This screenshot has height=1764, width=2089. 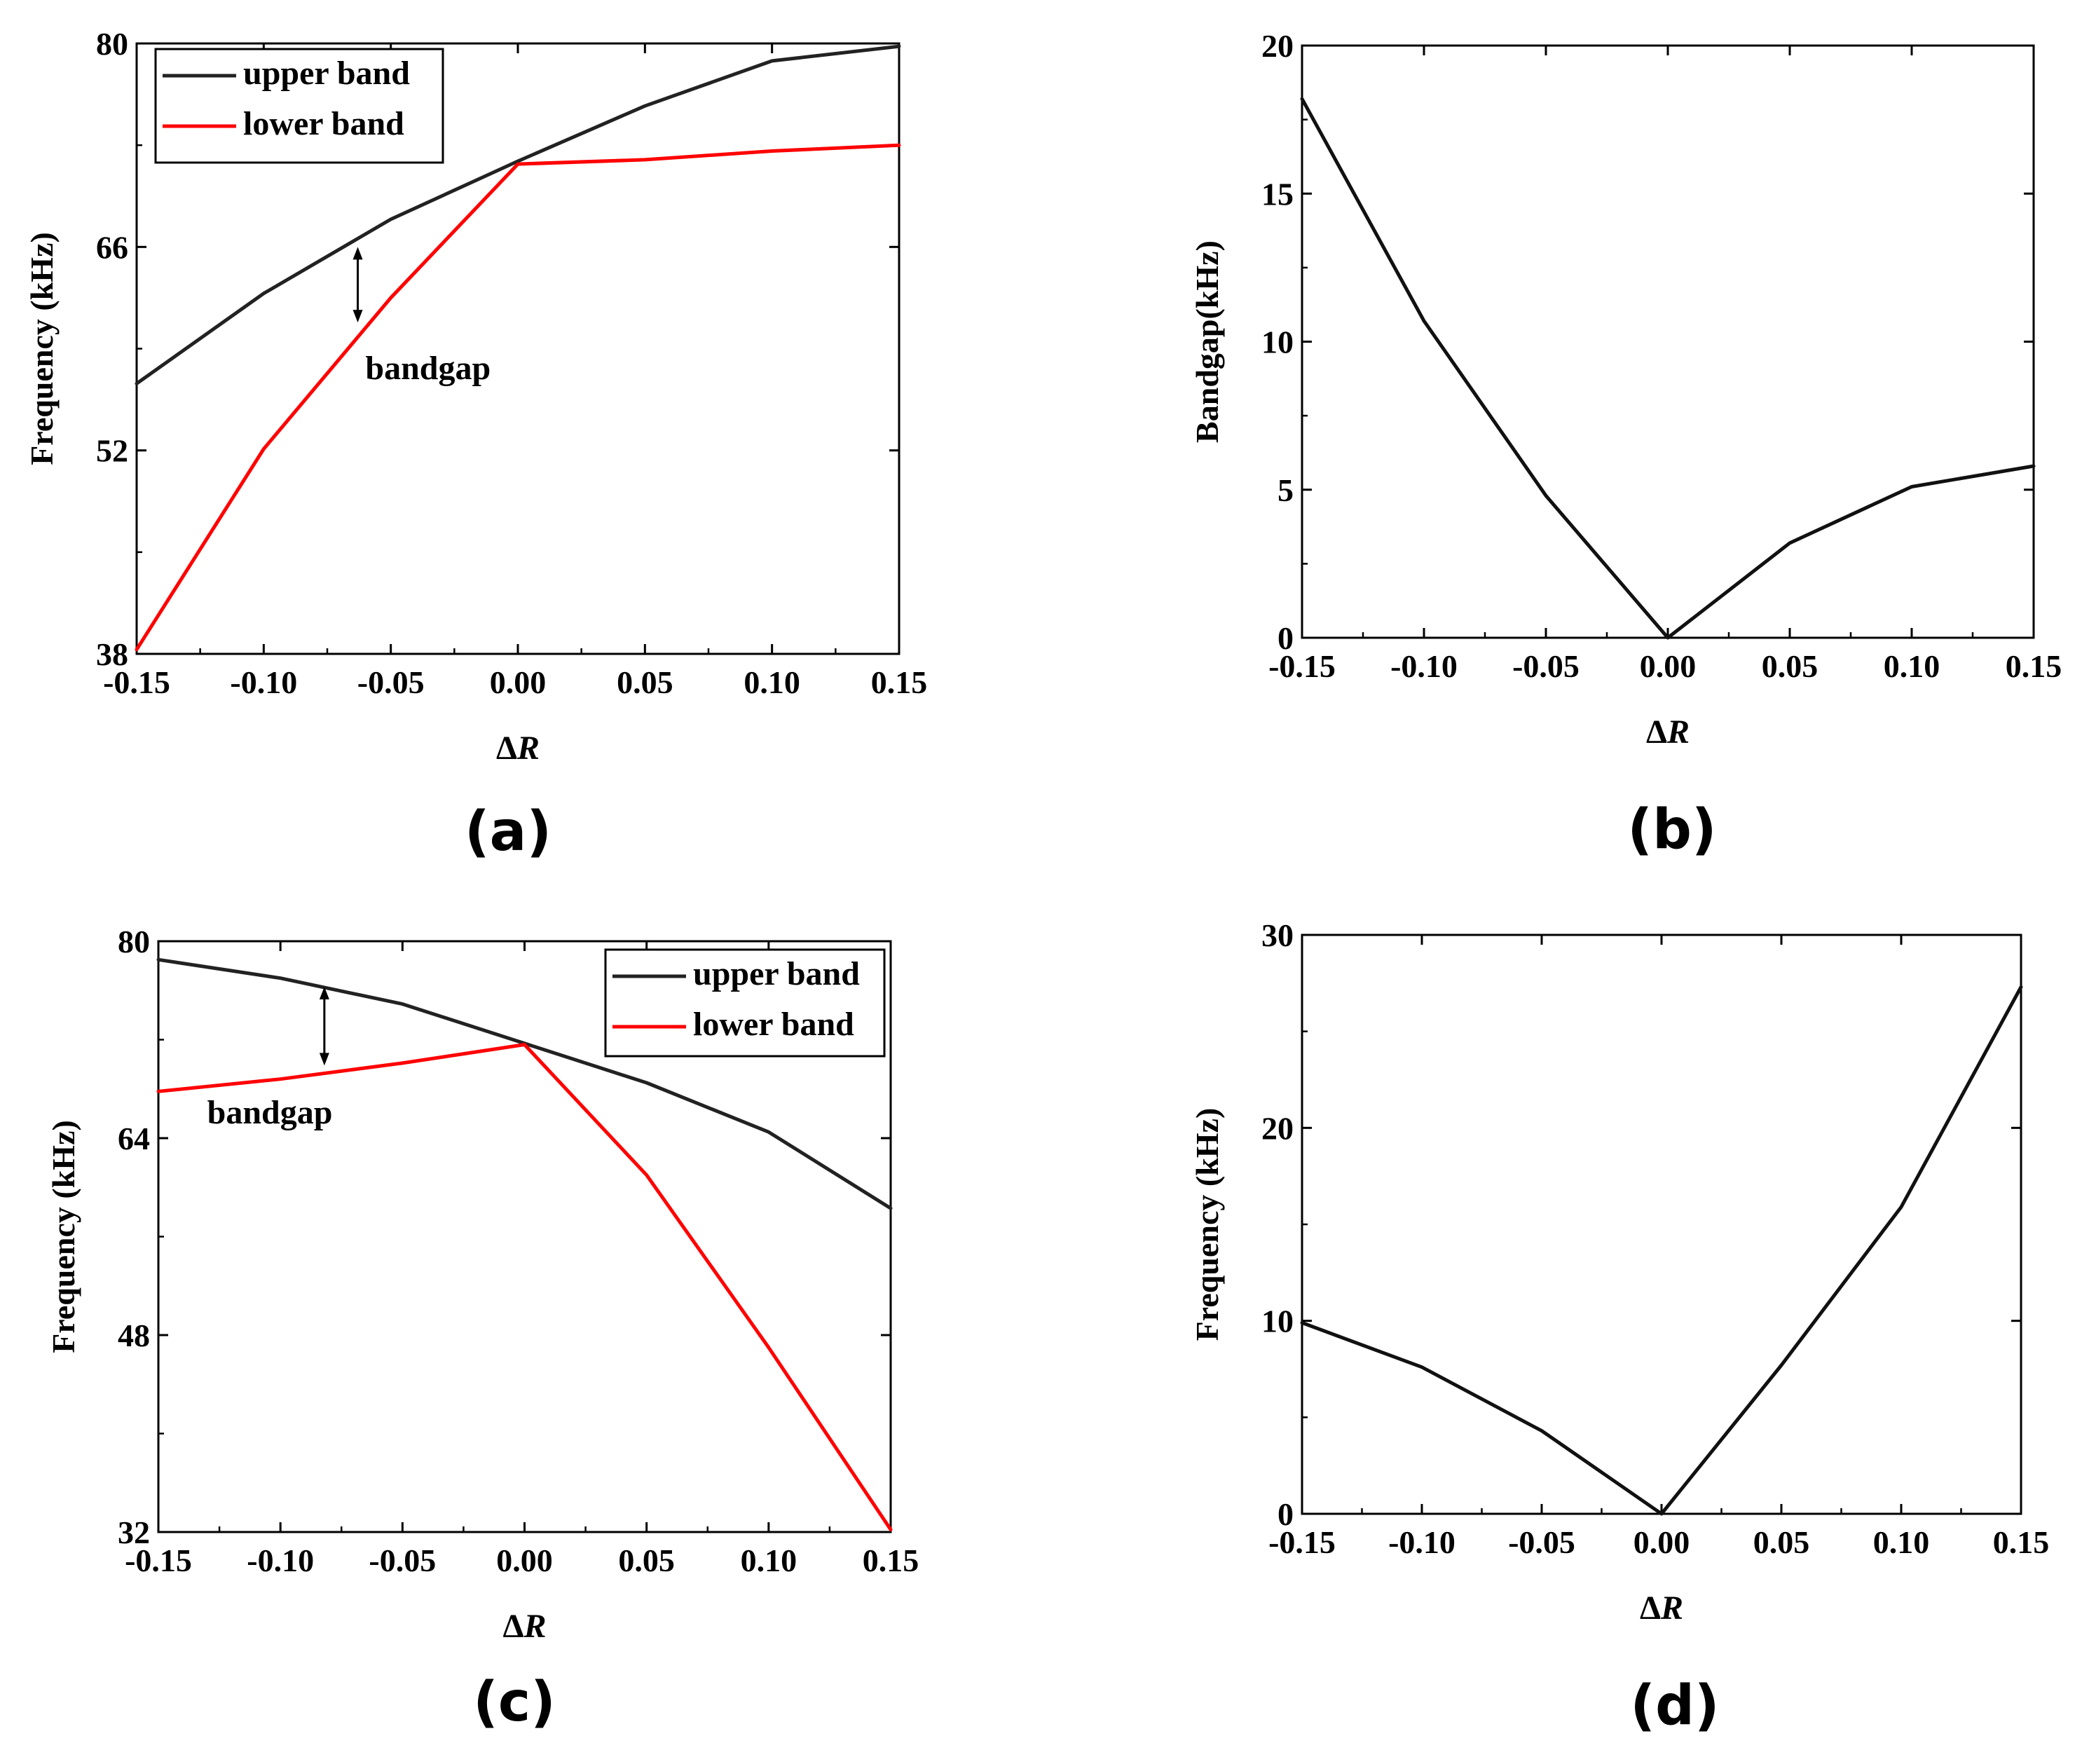 What do you see at coordinates (134, 1335) in the screenshot?
I see `y-tick-label: 48` at bounding box center [134, 1335].